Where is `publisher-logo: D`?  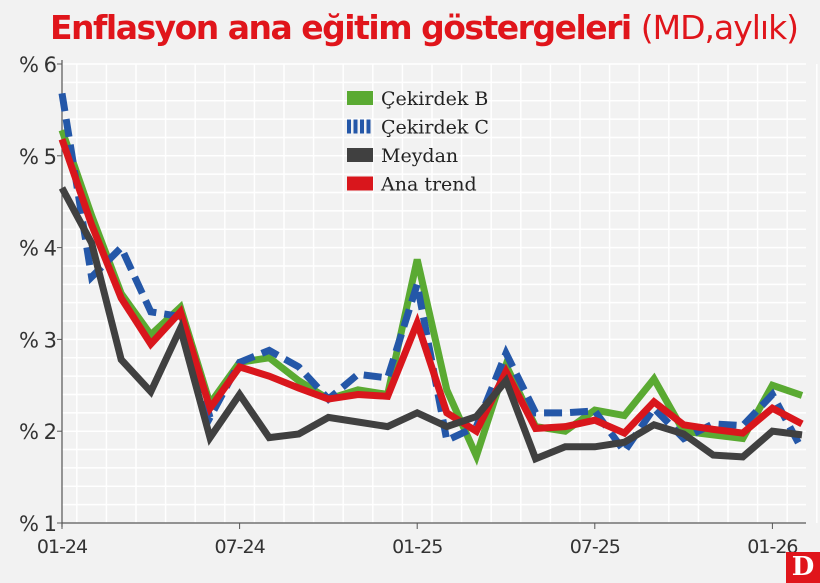
publisher-logo: D is located at coordinates (803, 567).